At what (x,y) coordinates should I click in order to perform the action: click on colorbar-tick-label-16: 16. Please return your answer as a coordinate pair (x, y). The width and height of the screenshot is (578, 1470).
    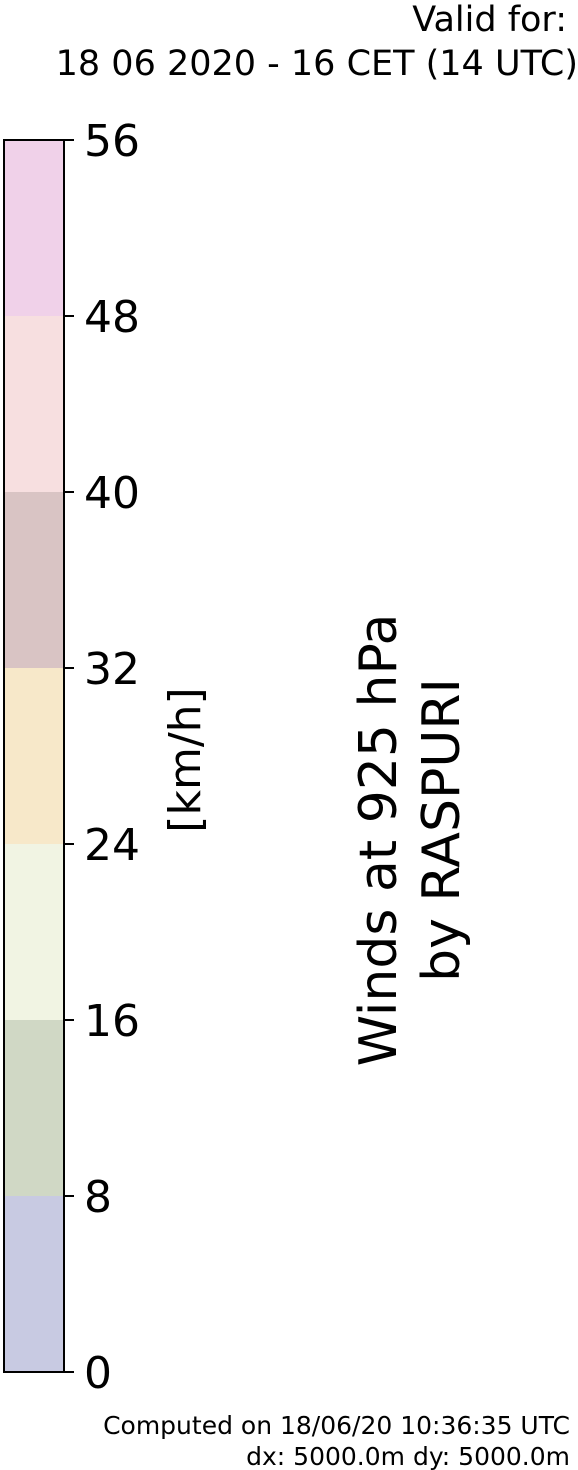
    Looking at the image, I should click on (112, 1021).